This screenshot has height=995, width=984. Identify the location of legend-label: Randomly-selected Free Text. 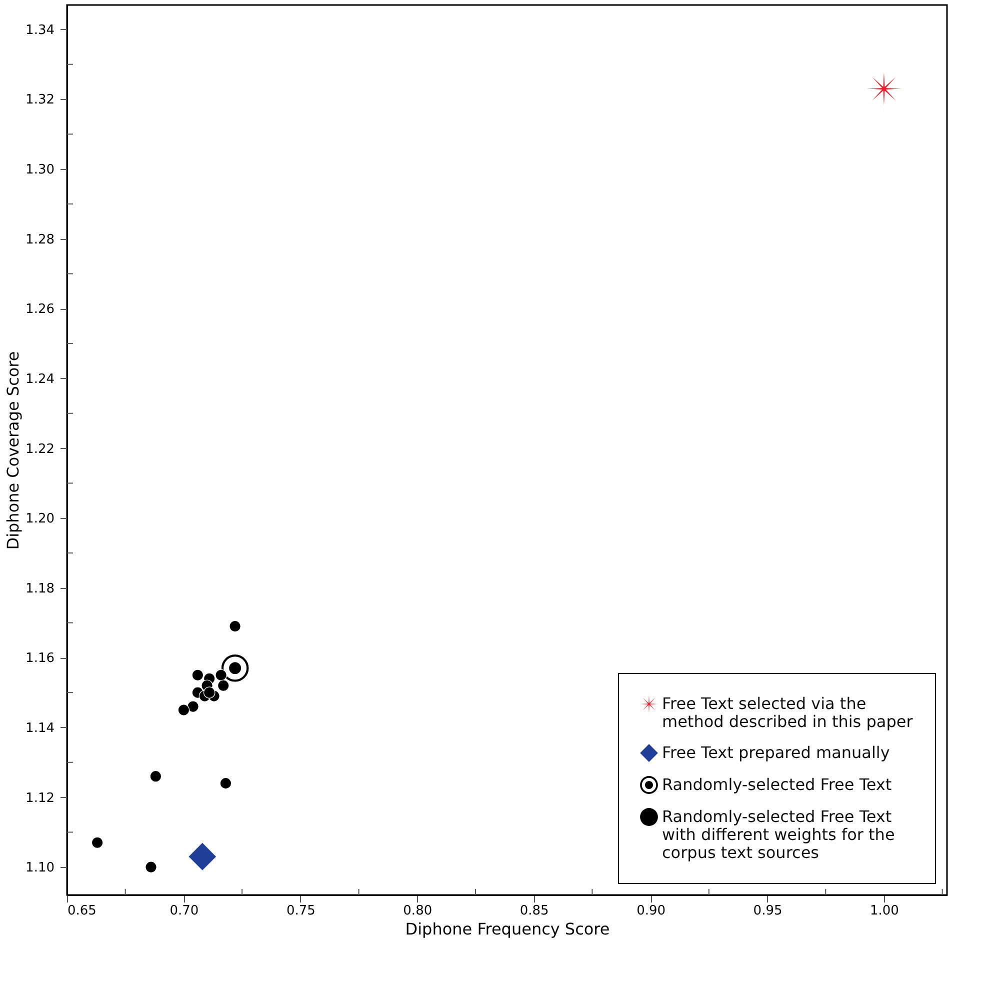
(777, 784).